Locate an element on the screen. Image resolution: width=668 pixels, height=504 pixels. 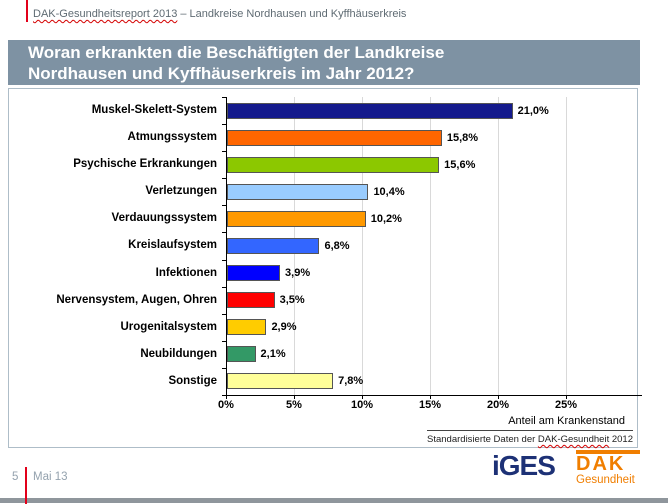
report-name: DAK-Gesundheitsreport 2013 is located at coordinates (105, 14).